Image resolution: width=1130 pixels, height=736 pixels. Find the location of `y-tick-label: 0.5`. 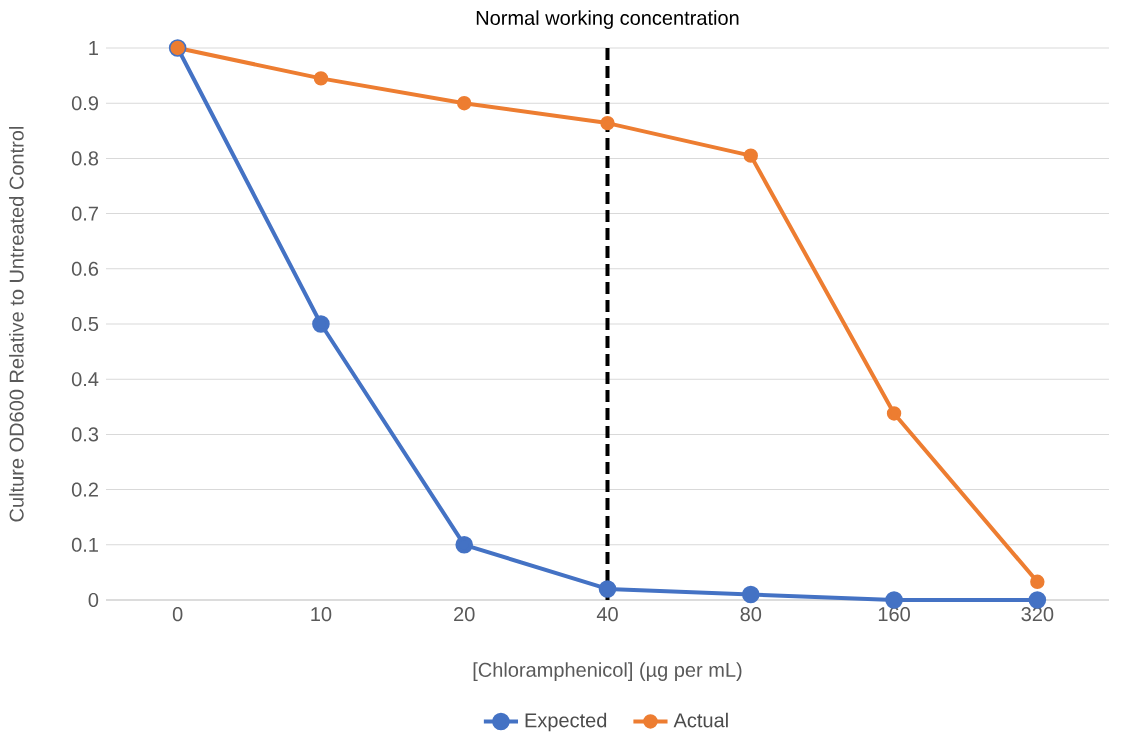

y-tick-label: 0.5 is located at coordinates (85, 324).